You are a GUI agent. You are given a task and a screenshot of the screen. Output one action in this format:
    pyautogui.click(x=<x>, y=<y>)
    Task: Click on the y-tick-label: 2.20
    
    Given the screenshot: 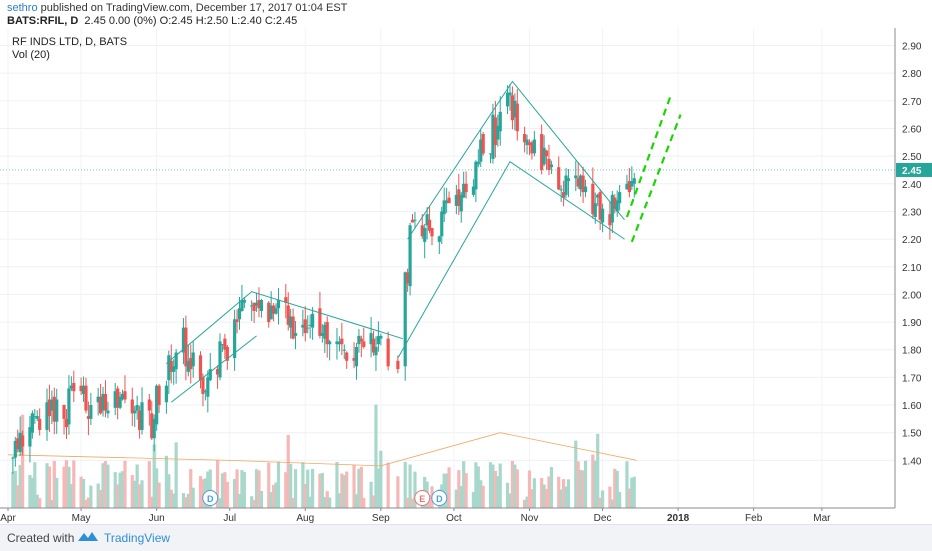 What is the action you would take?
    pyautogui.click(x=912, y=240)
    